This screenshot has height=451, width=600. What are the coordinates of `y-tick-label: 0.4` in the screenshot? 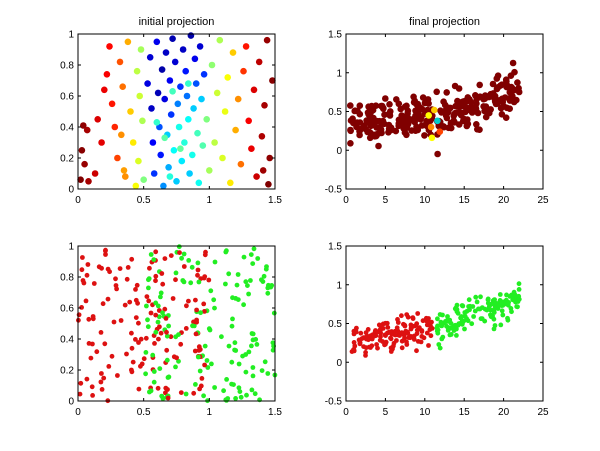 It's located at (67, 128).